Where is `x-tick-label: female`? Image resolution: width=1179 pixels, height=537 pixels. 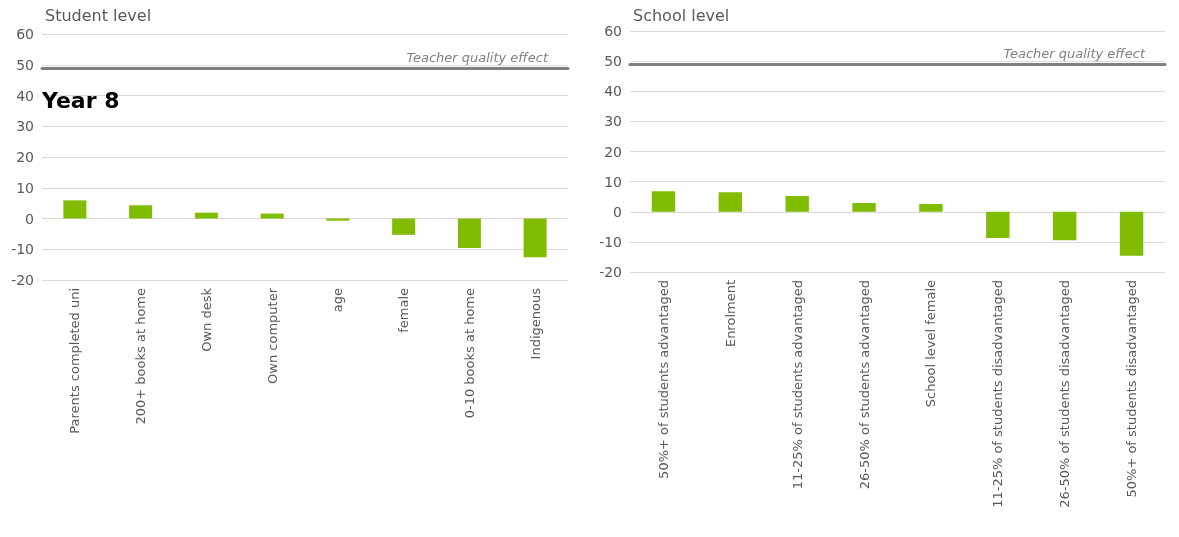 x-tick-label: female is located at coordinates (404, 310).